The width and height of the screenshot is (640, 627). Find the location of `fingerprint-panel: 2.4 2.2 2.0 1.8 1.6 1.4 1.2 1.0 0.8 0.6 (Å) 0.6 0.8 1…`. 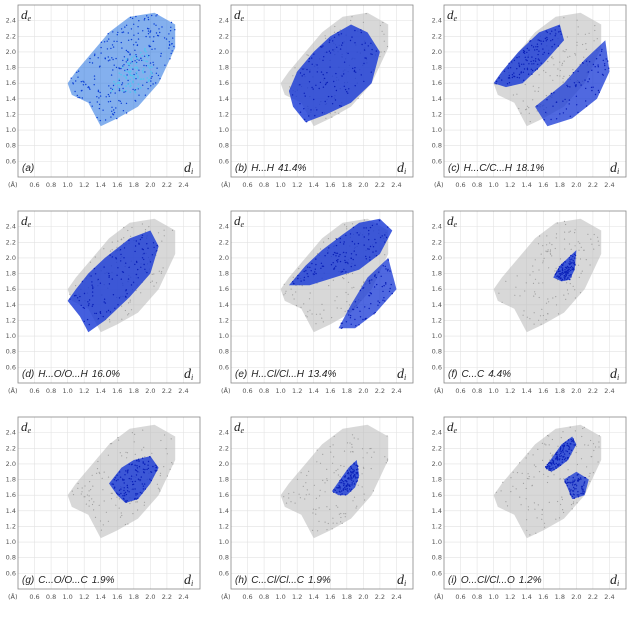

fingerprint-panel: 2.4 2.2 2.0 1.8 1.6 1.4 1.2 1.0 0.8 0.6 (Å) 0.6 0.8 1… is located at coordinates (317, 510).